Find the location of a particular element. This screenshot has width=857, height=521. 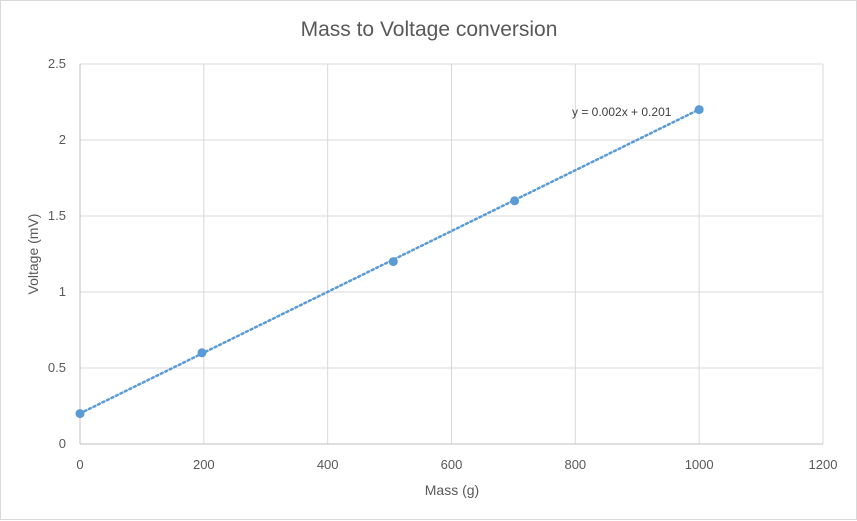

x-tick-label-6: 1200 is located at coordinates (823, 464).